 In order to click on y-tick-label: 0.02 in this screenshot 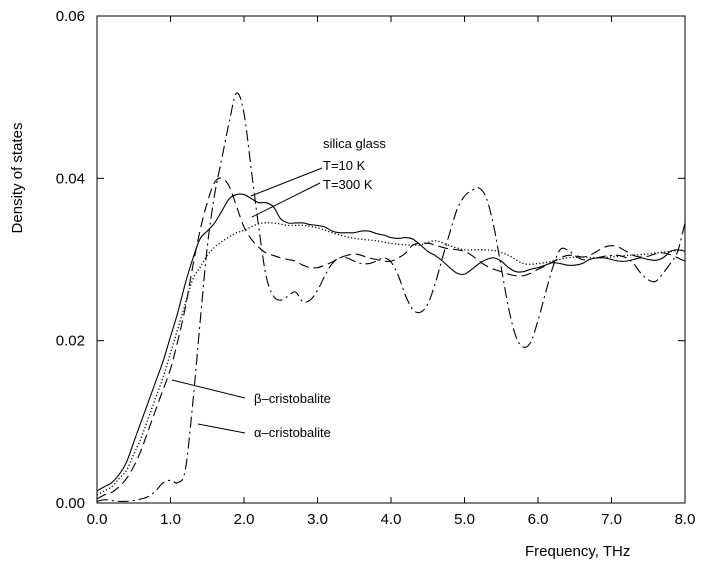, I will do `click(70, 341)`.